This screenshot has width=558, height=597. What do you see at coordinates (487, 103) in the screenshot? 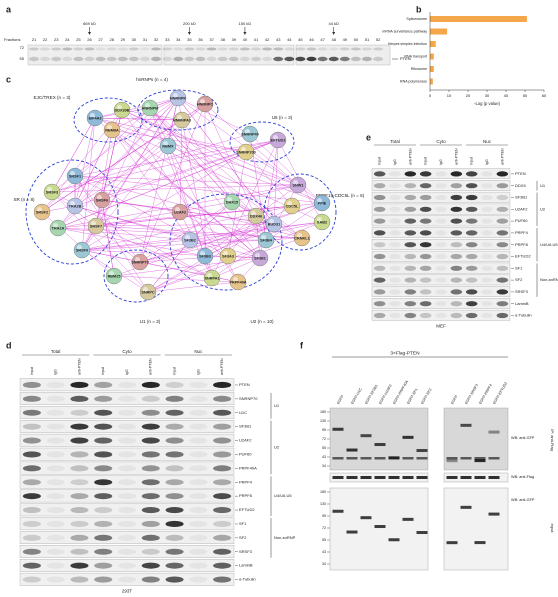
I see `x-axis-label: -Log (p value)` at bounding box center [487, 103].